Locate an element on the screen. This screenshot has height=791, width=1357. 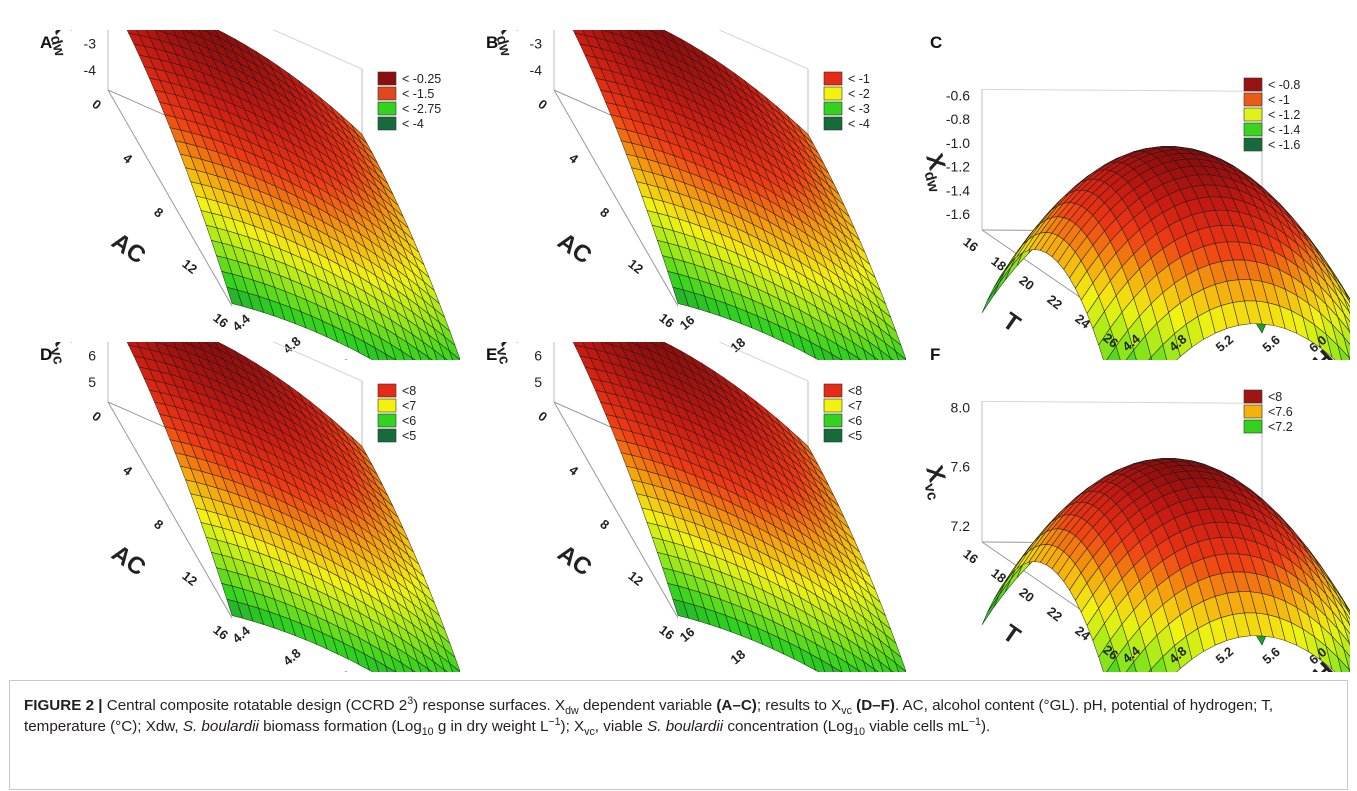
panel-letter: D is located at coordinates (46, 354).